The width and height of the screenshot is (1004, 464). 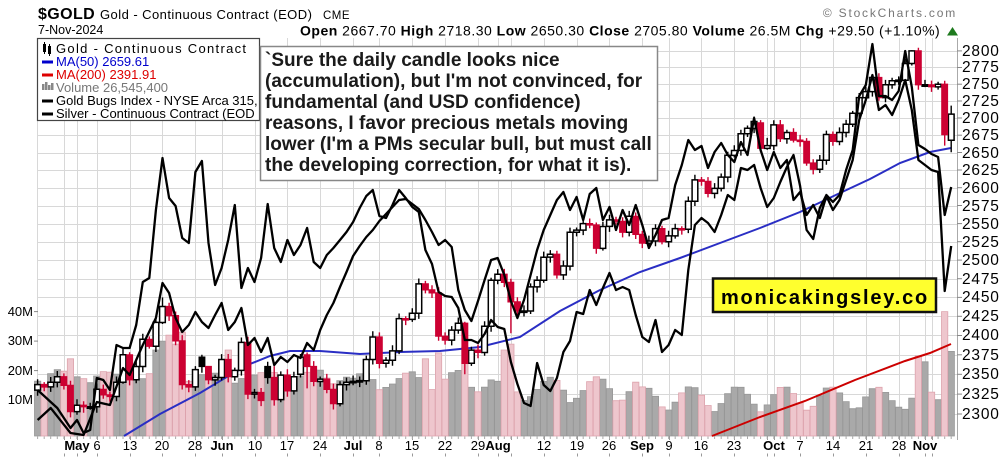 I want to click on svg-text: 23, so click(x=734, y=445).